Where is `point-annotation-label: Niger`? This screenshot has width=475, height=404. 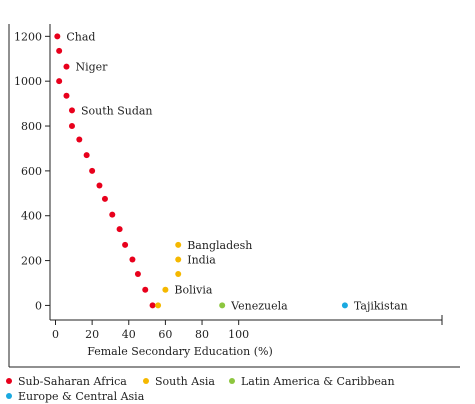
point-annotation-label: Niger is located at coordinates (91, 67).